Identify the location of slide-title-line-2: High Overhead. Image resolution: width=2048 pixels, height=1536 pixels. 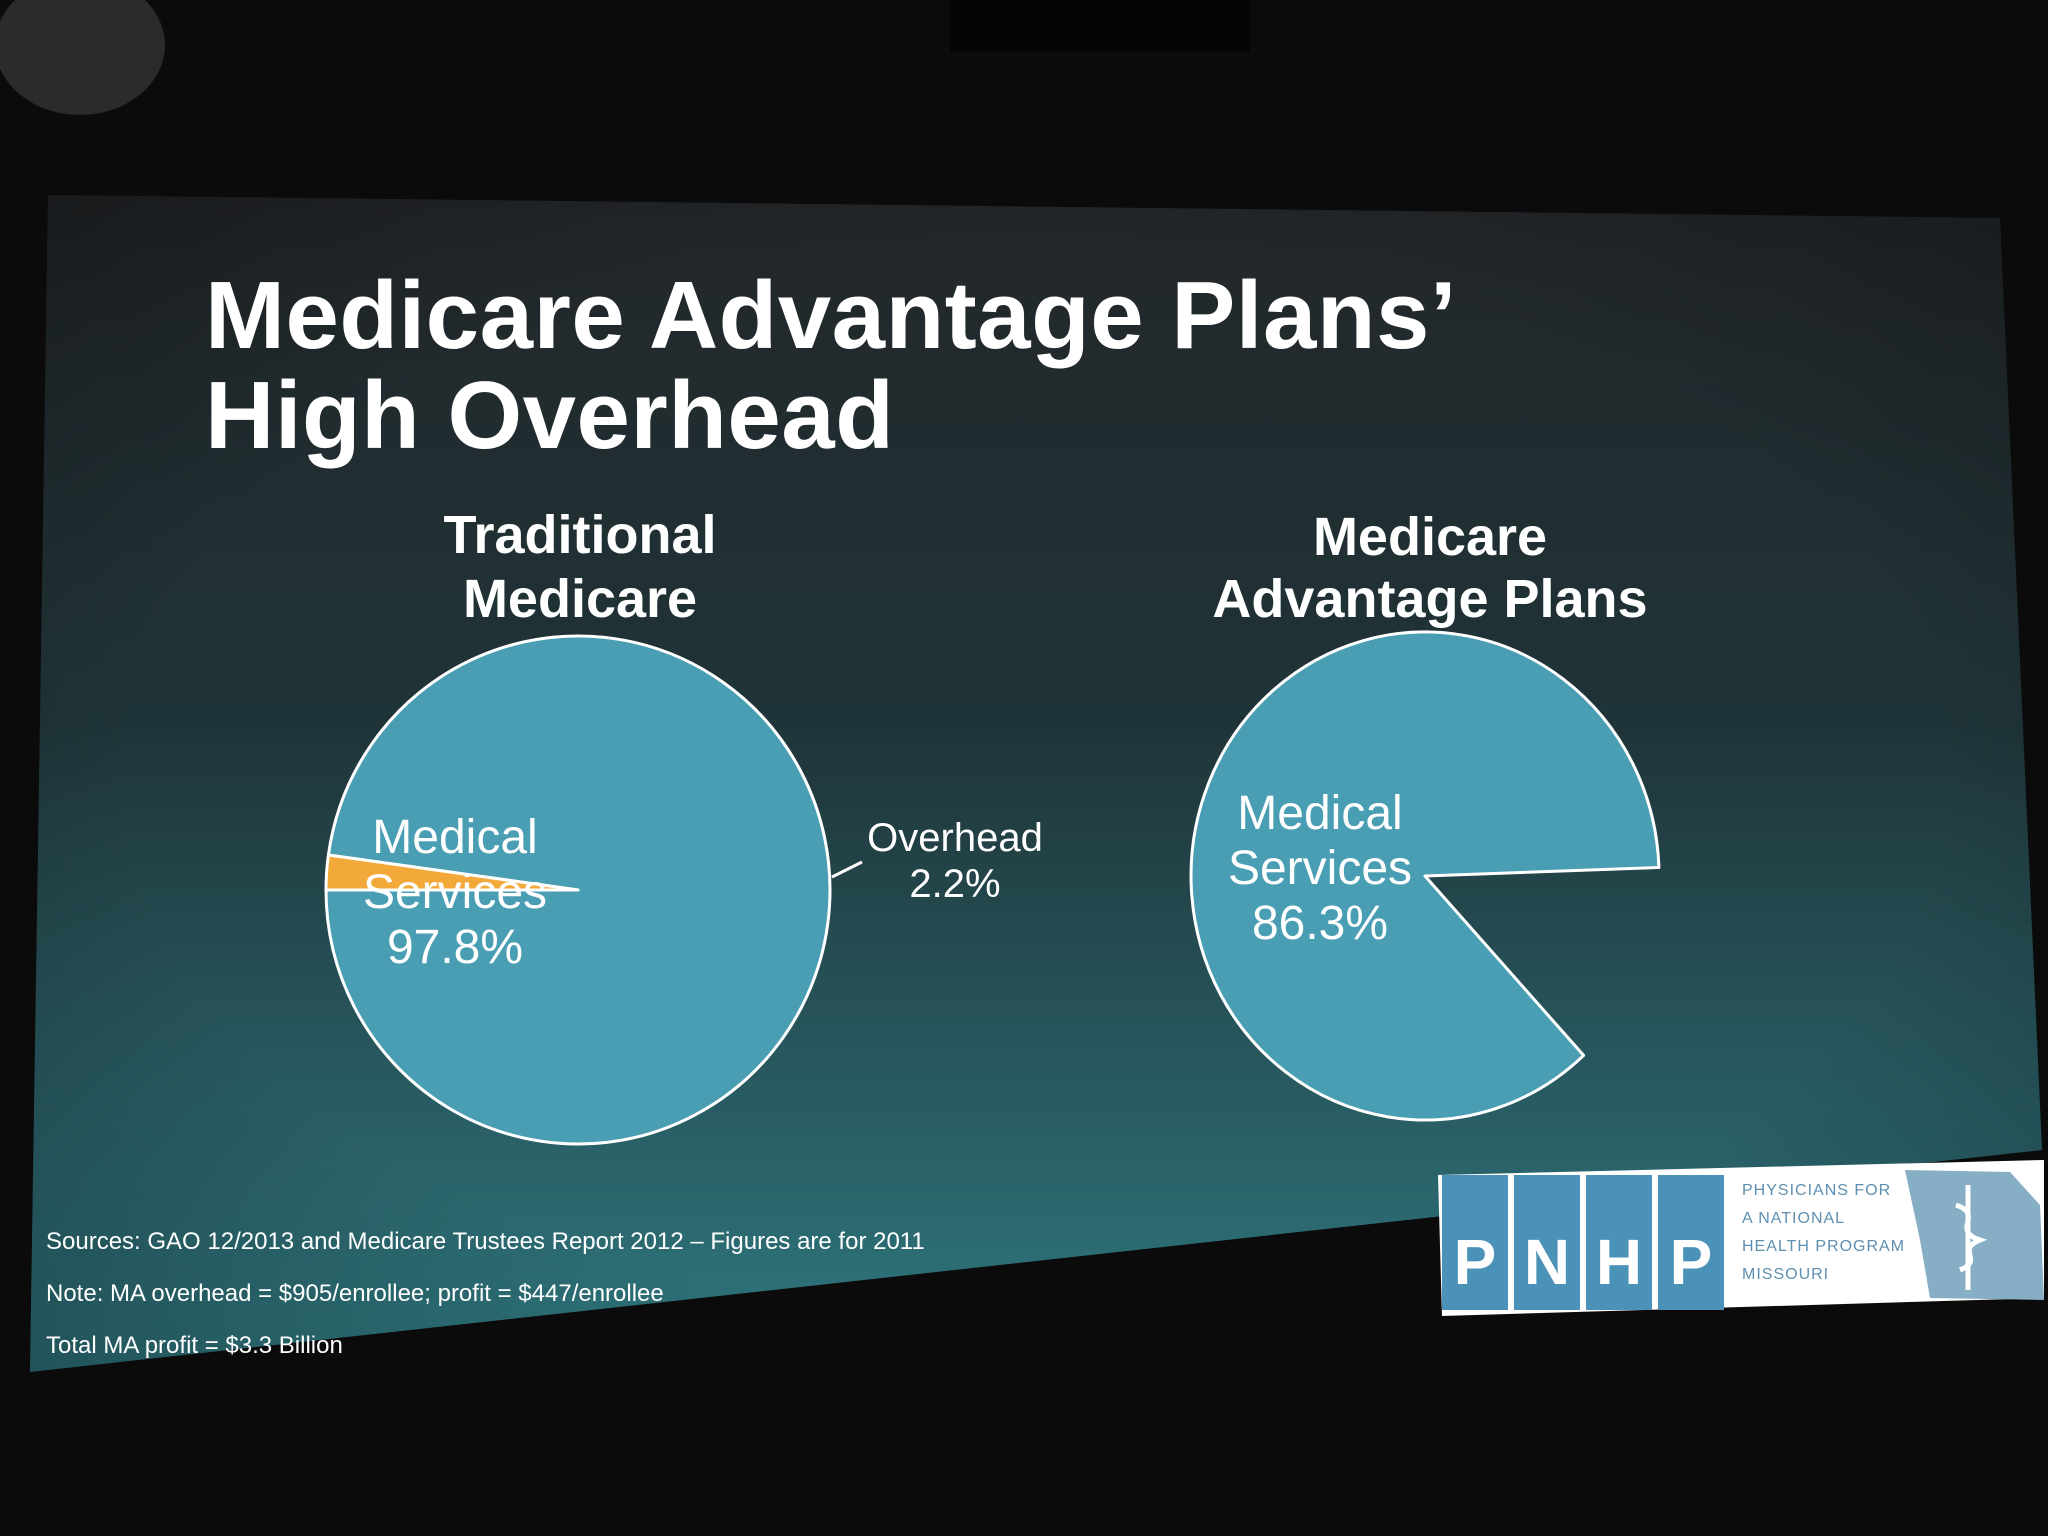
(550, 415).